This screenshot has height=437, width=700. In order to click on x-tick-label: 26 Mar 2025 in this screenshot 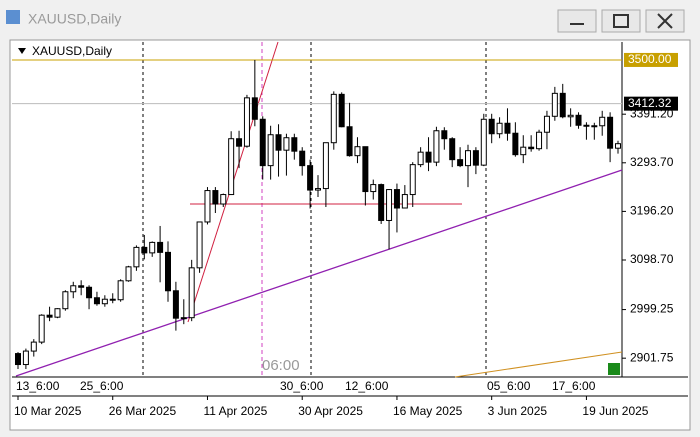, I will do `click(143, 411)`.